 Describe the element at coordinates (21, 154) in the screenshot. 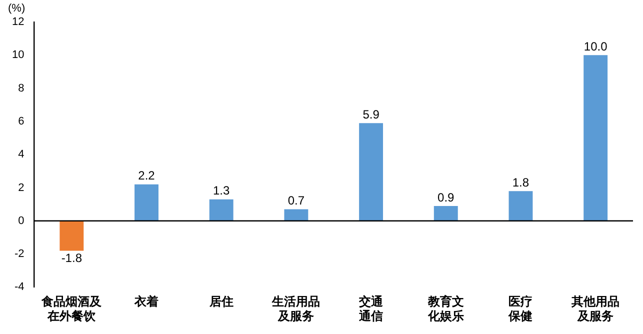

I see `y-tick-label: 4` at that location.